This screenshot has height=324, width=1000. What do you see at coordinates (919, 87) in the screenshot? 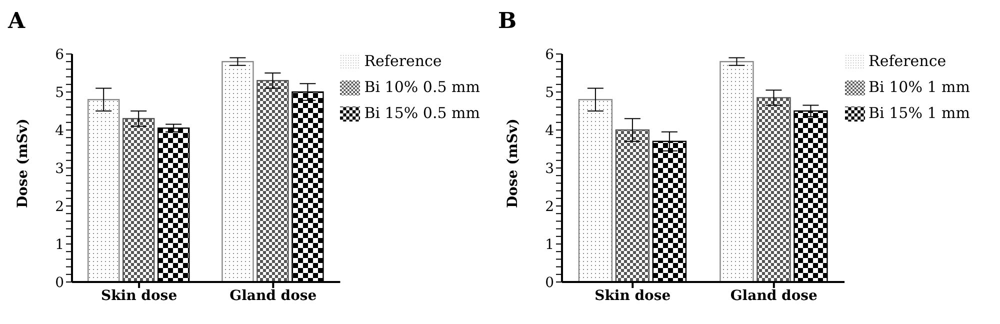
I see `legend-label: Bi 10% 1 mm` at bounding box center [919, 87].